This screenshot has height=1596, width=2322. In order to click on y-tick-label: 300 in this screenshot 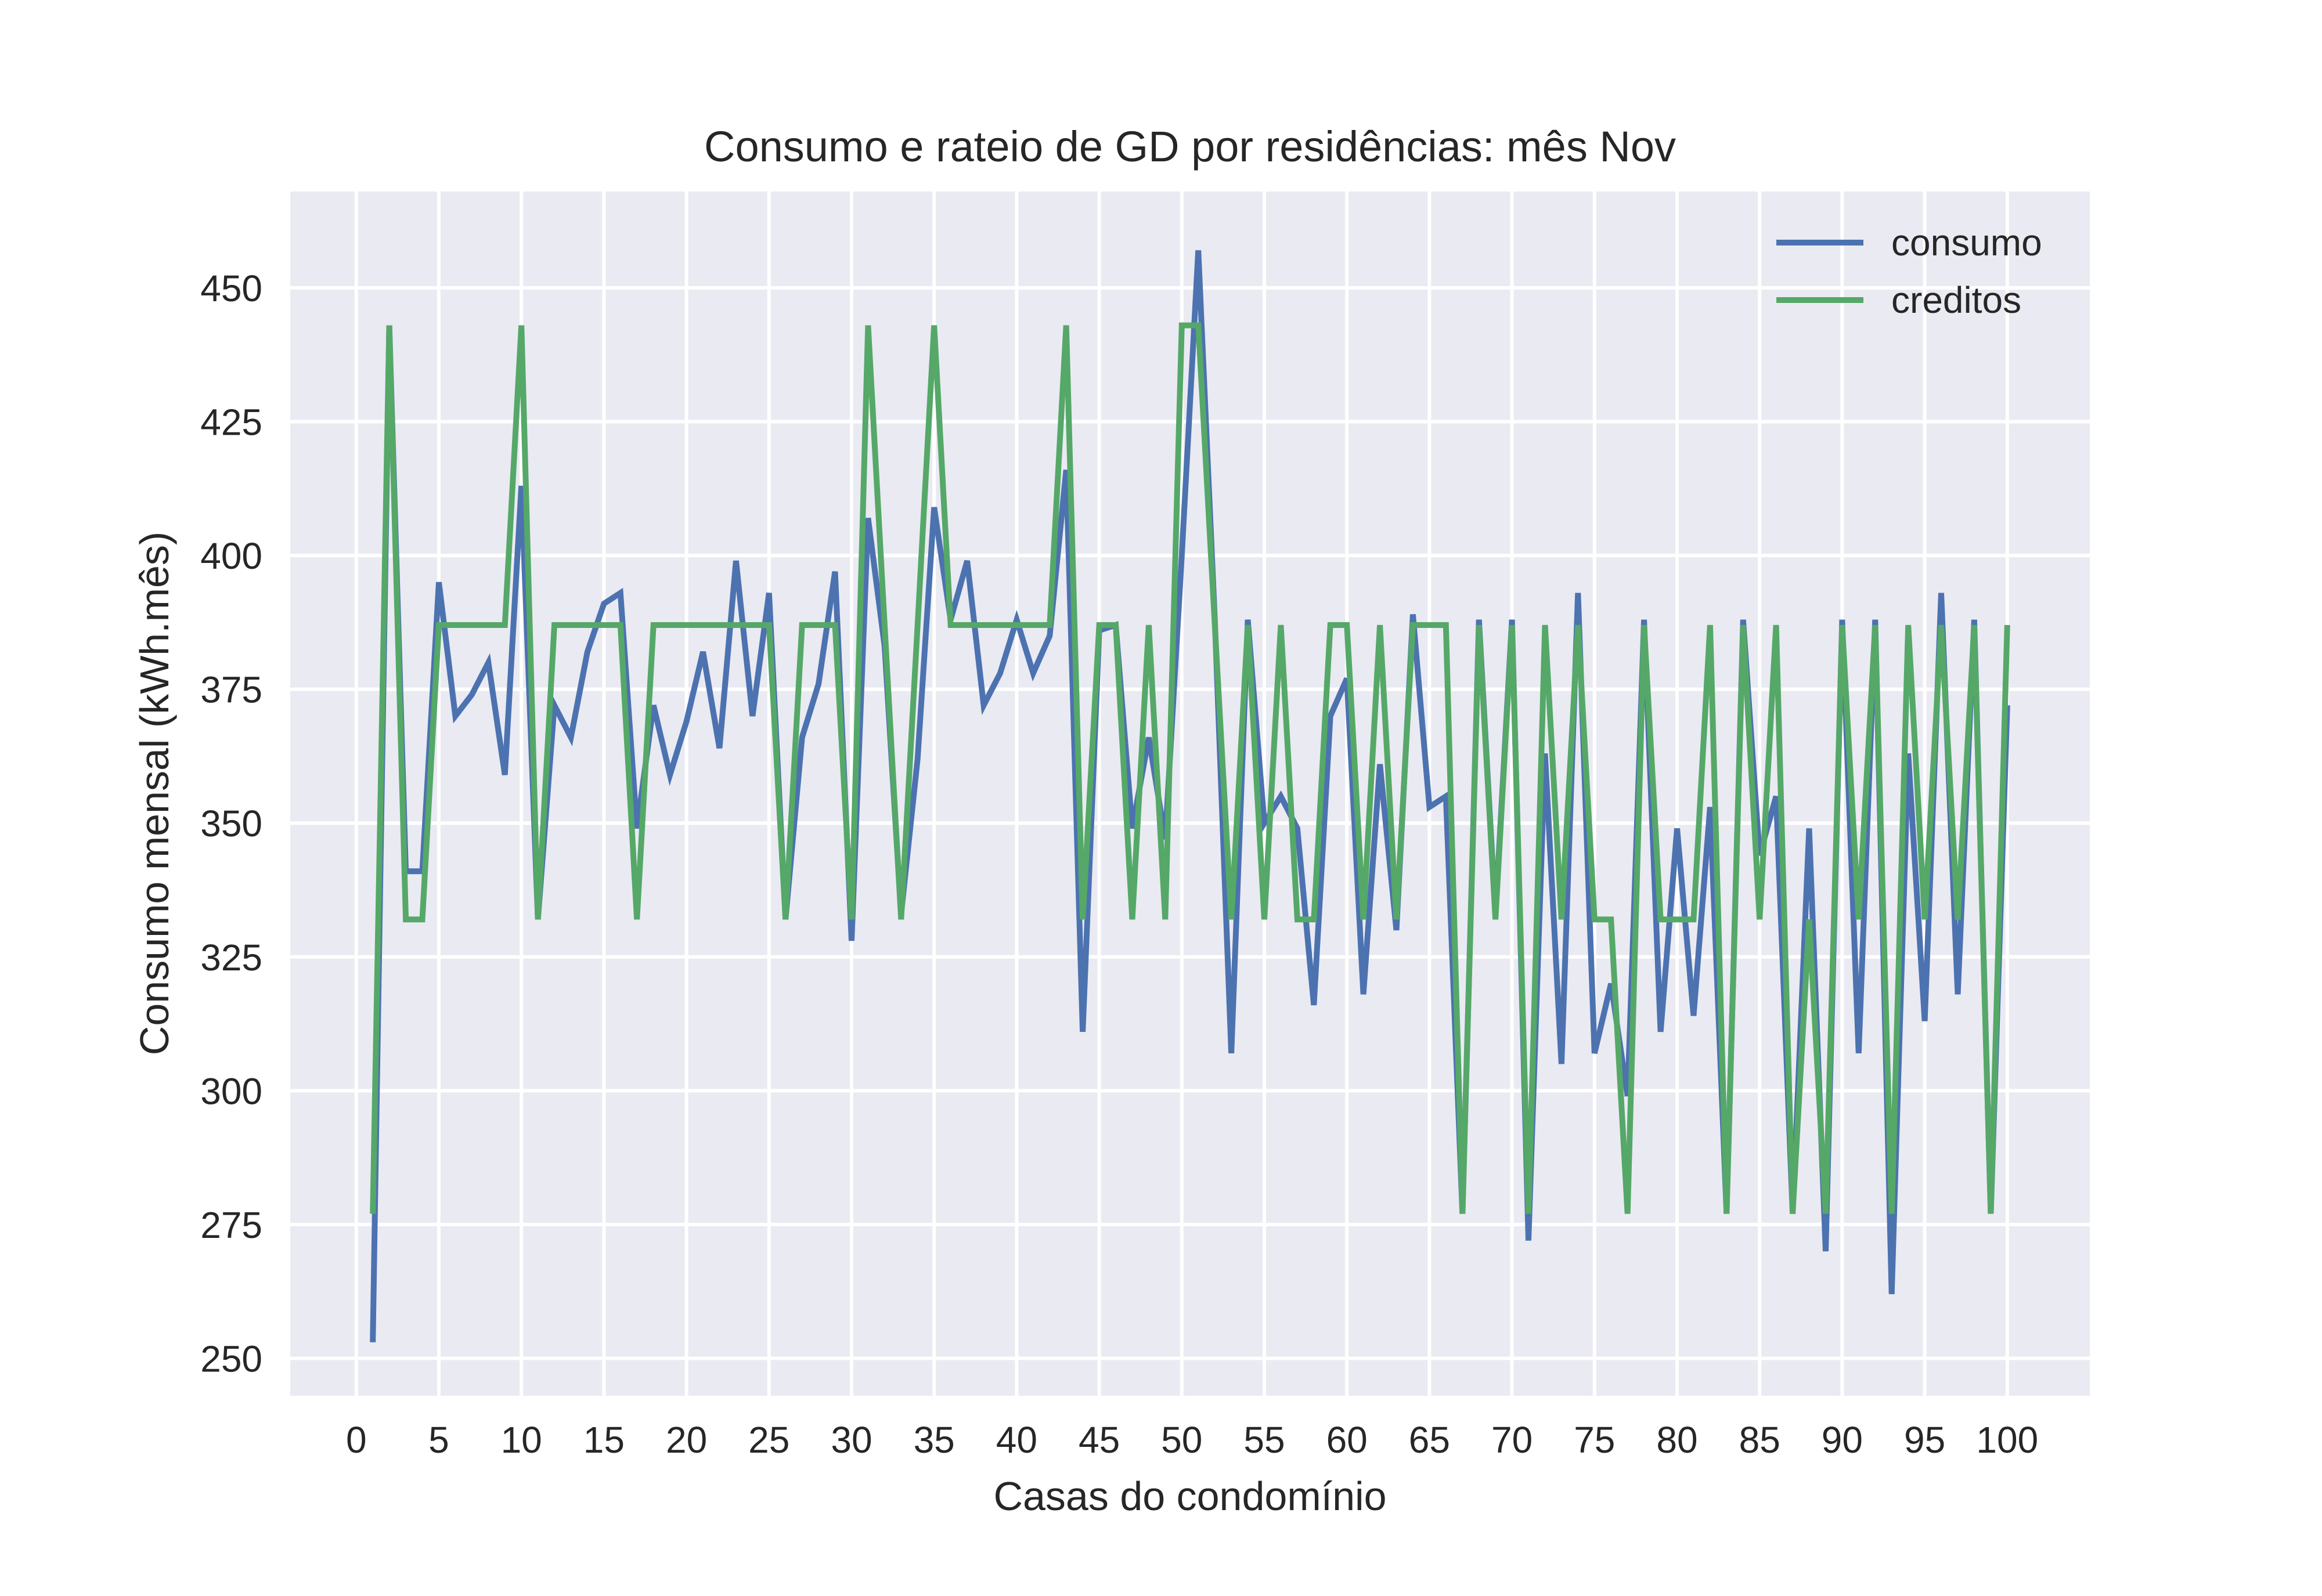, I will do `click(231, 1091)`.